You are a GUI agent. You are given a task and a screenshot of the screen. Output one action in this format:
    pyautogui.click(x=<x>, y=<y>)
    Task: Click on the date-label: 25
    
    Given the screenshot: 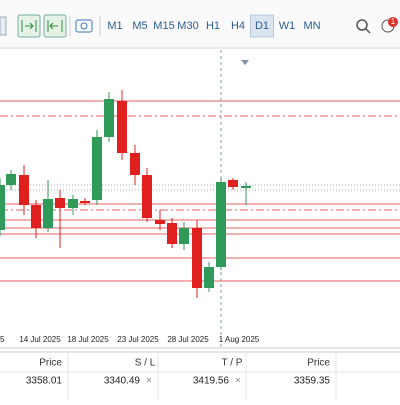 What is the action you would take?
    pyautogui.click(x=2, y=339)
    